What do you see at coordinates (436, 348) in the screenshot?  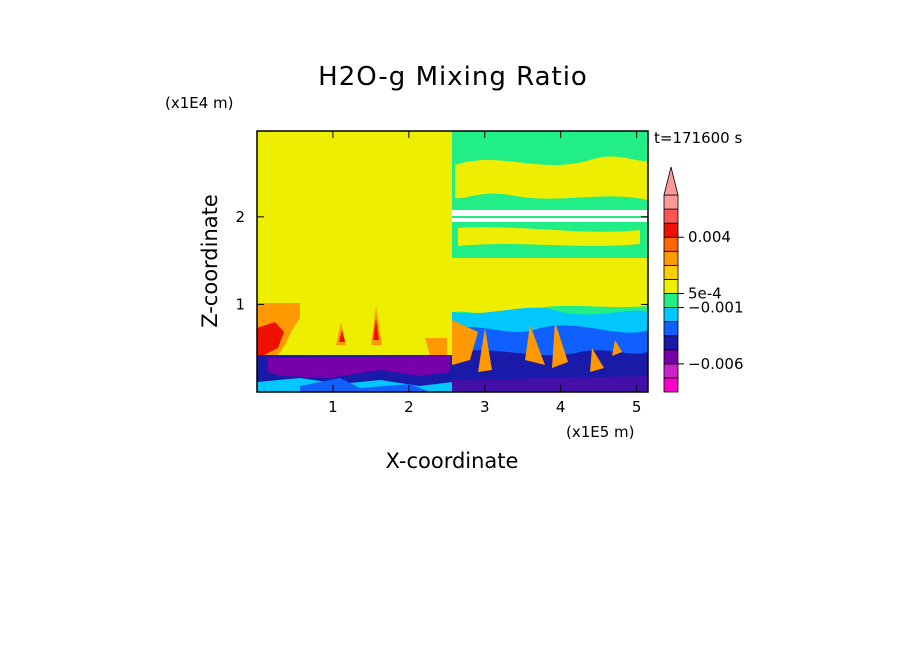 I see `left-right-orange-region` at bounding box center [436, 348].